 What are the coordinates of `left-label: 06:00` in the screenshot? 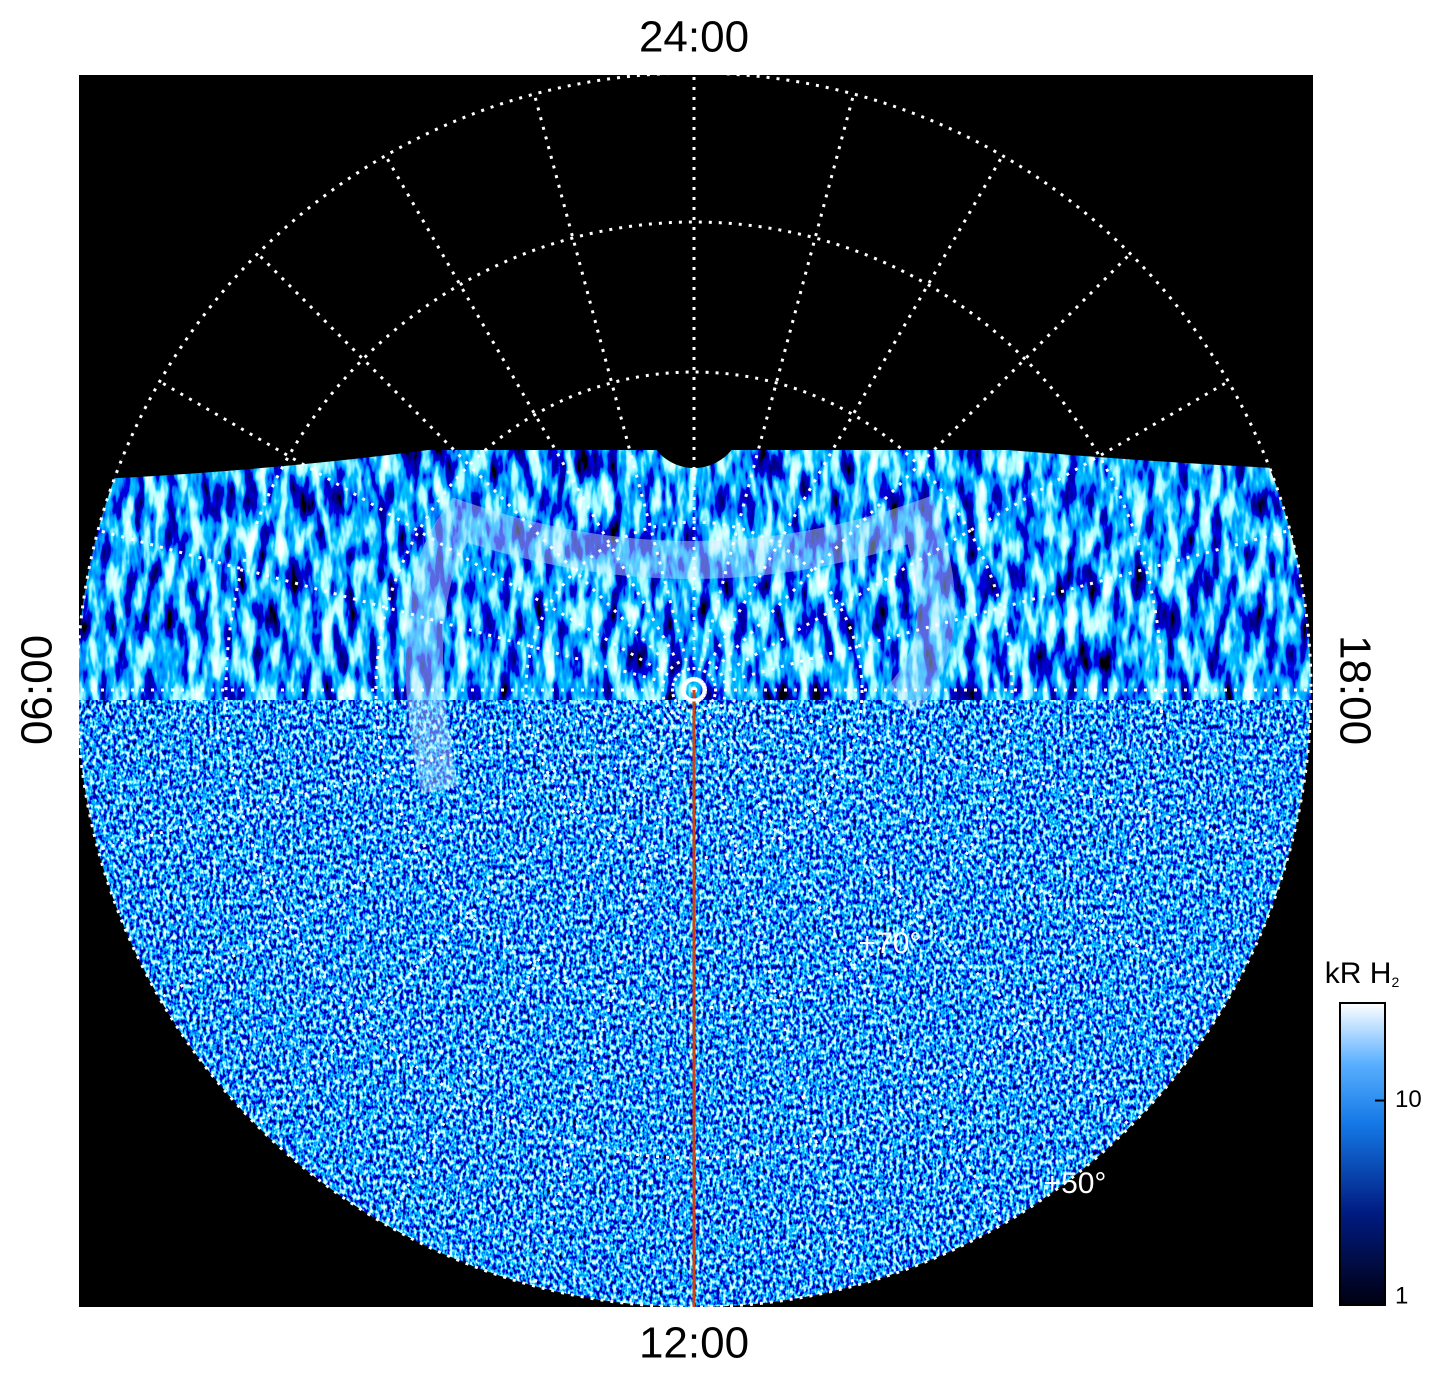 It's located at (37, 690).